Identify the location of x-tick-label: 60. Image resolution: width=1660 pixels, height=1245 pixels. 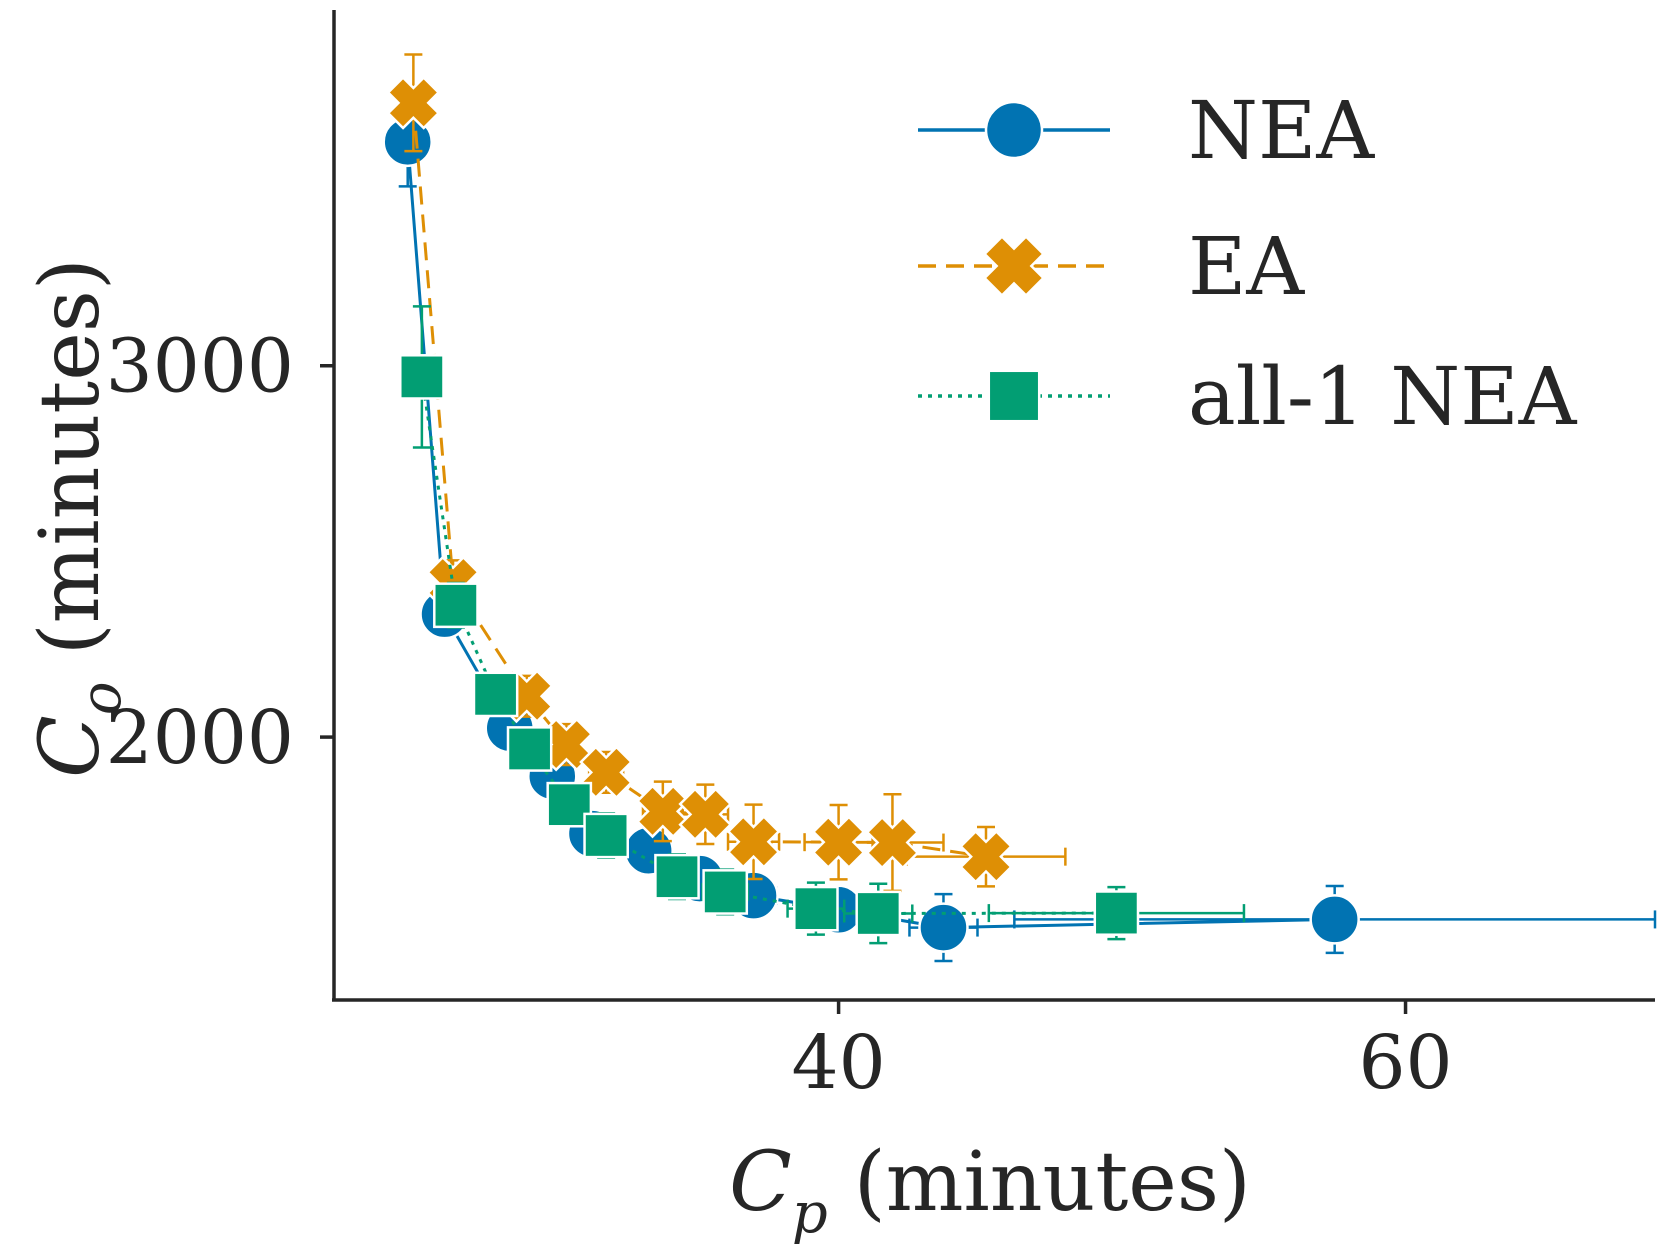
(1405, 1063).